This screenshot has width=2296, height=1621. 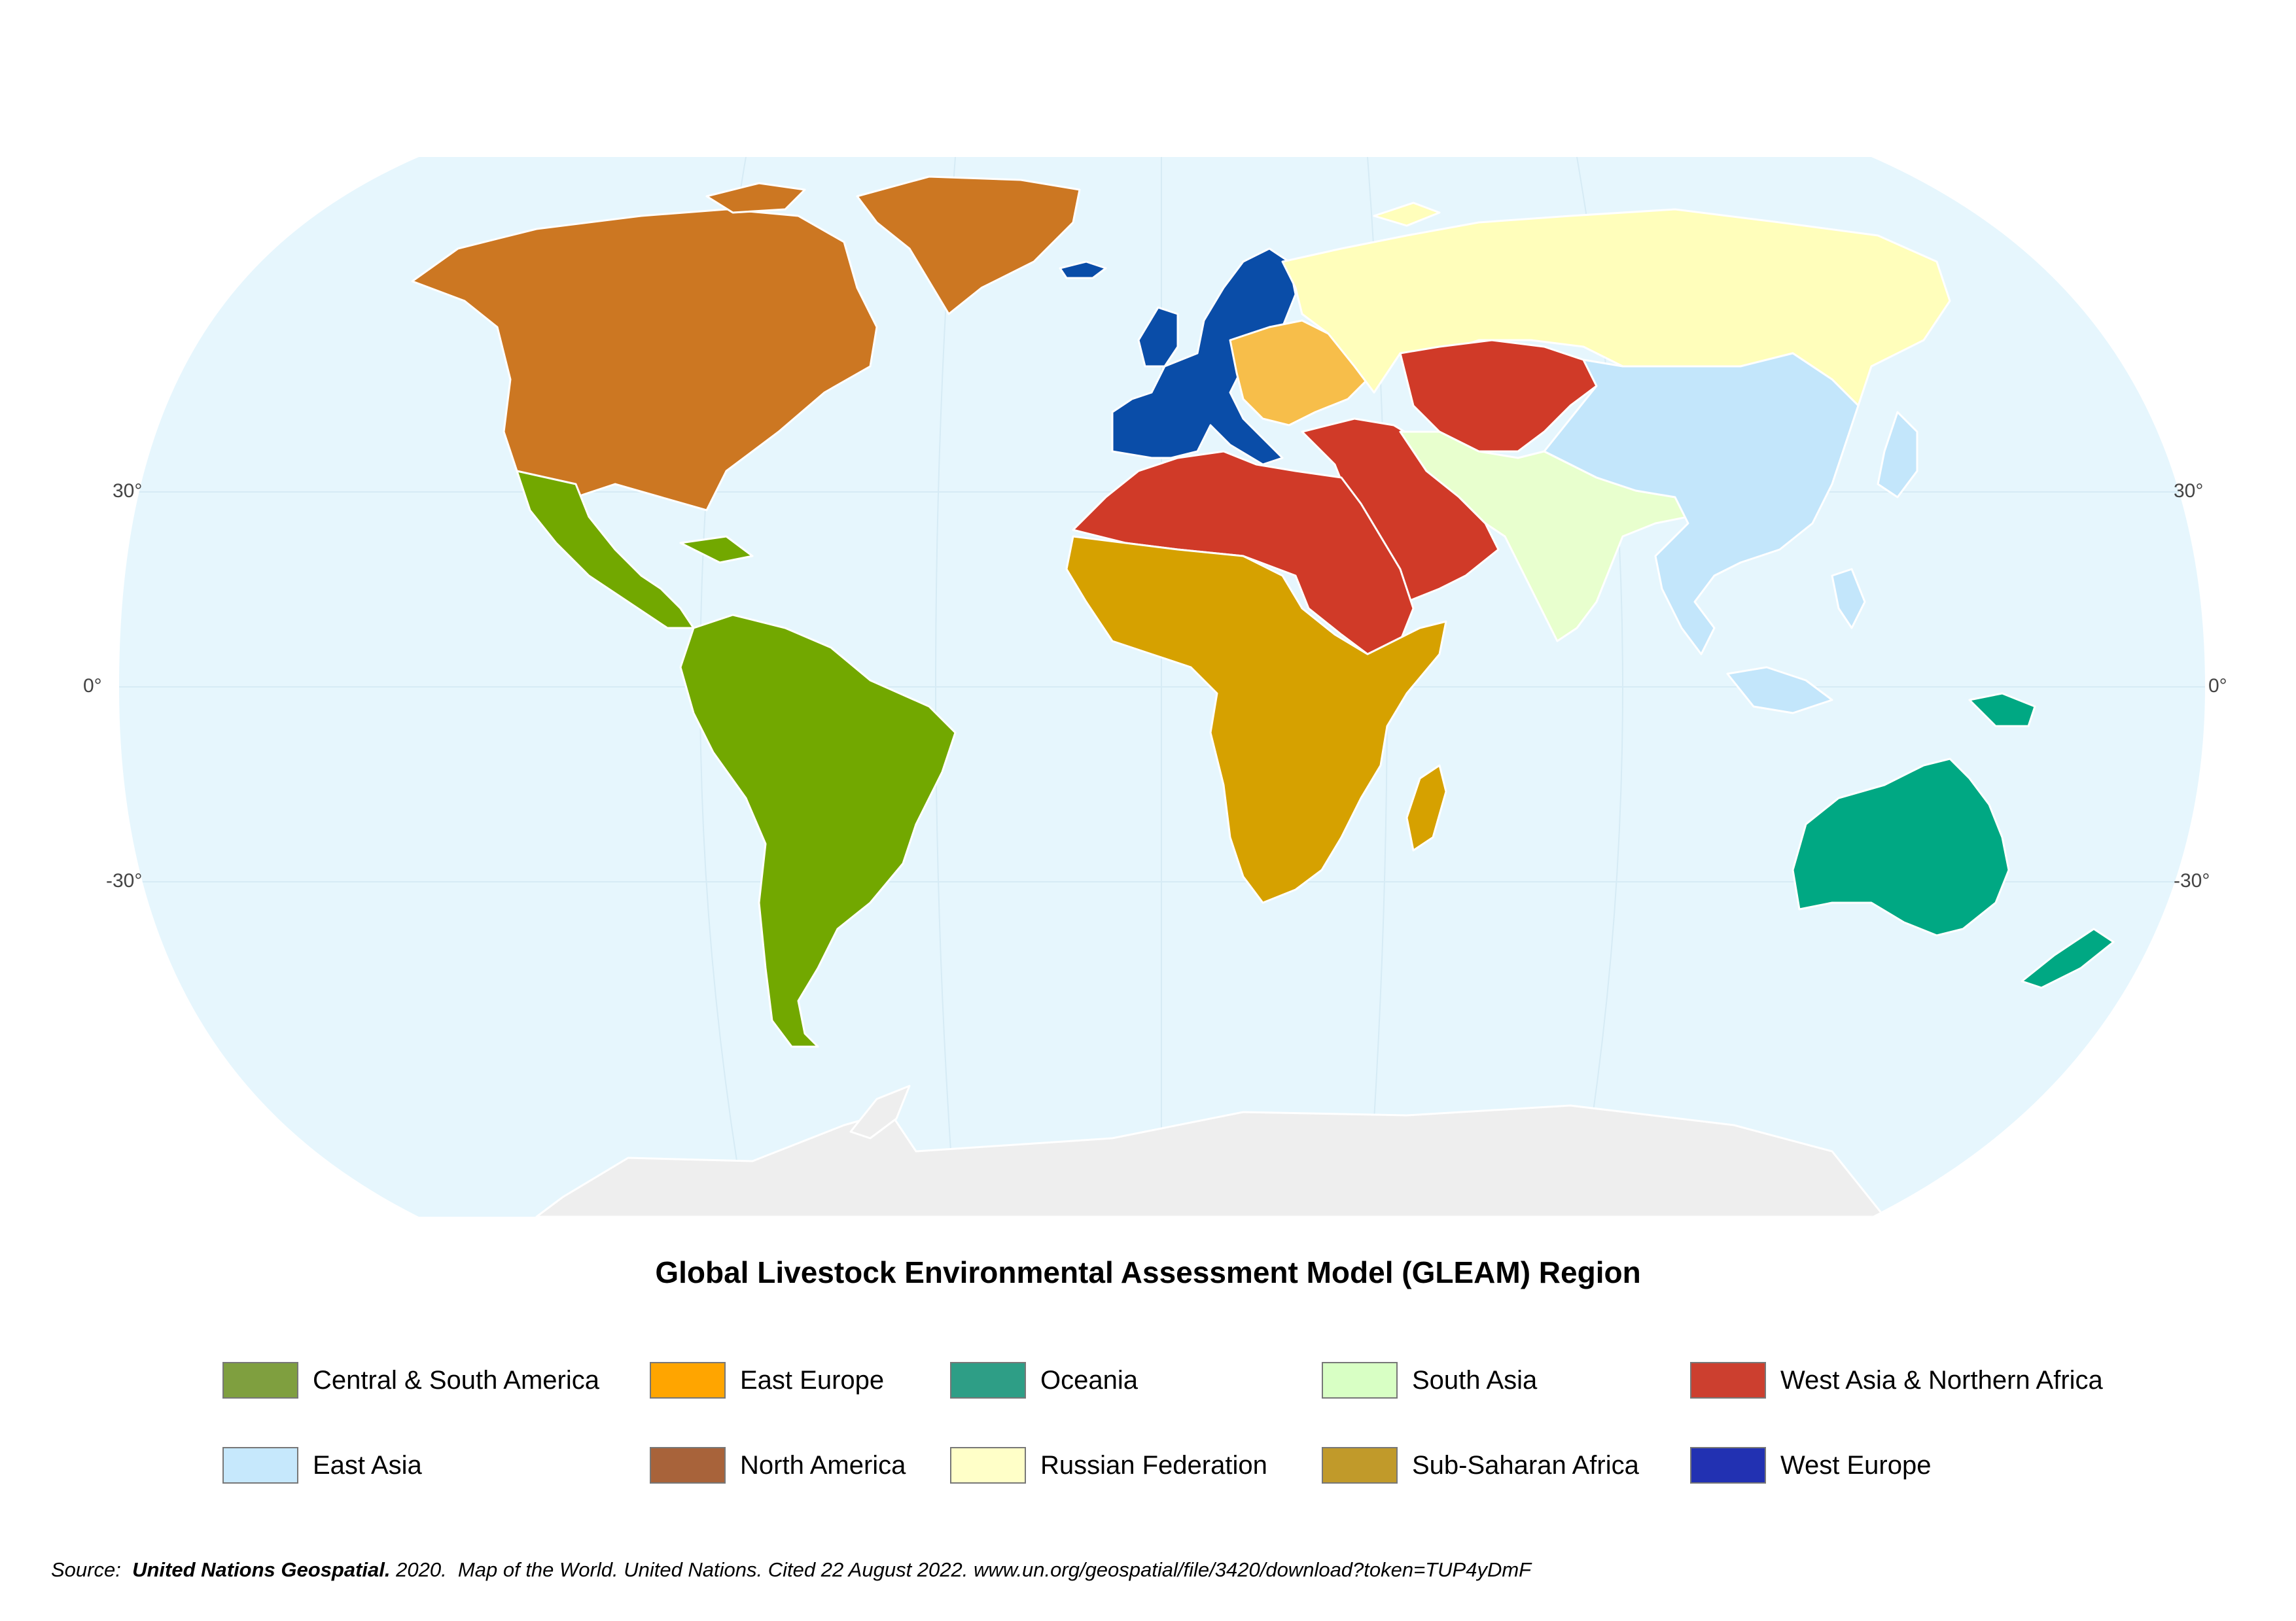 I want to click on region-japan, so click(x=1898, y=455).